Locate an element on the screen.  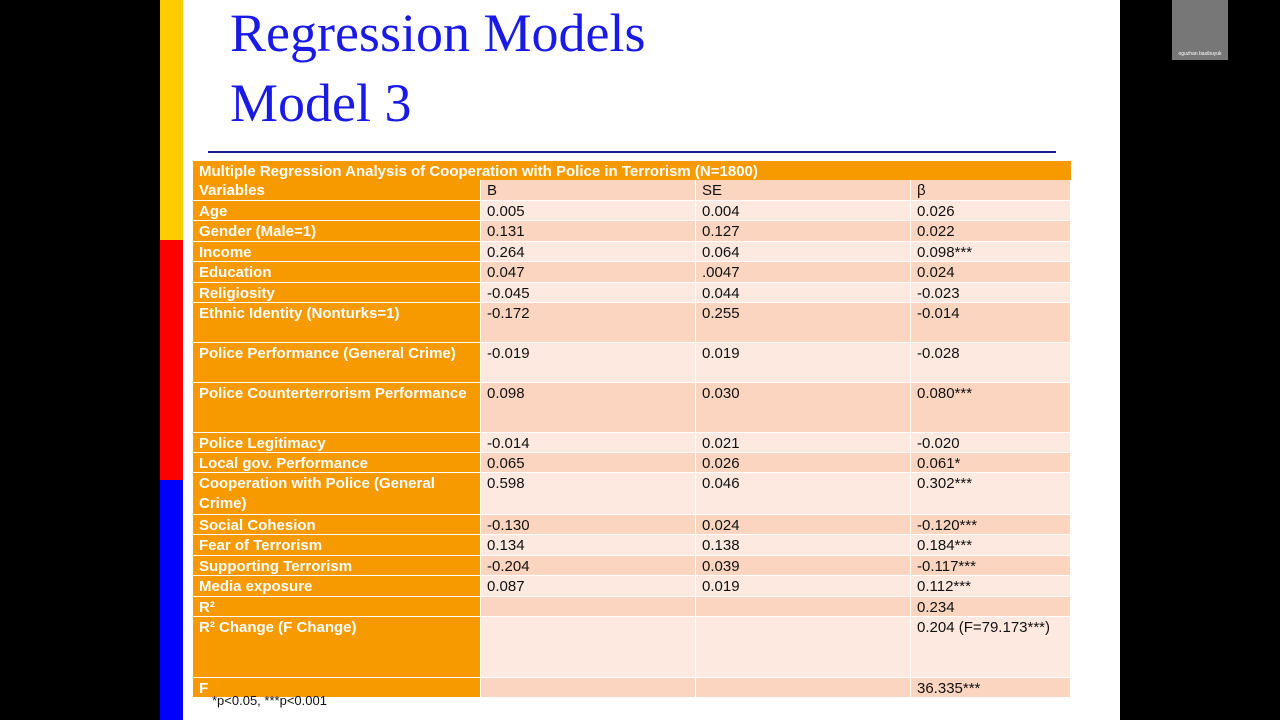
row-label: Ethnic Identity (Nonturks=1) is located at coordinates (336, 322).